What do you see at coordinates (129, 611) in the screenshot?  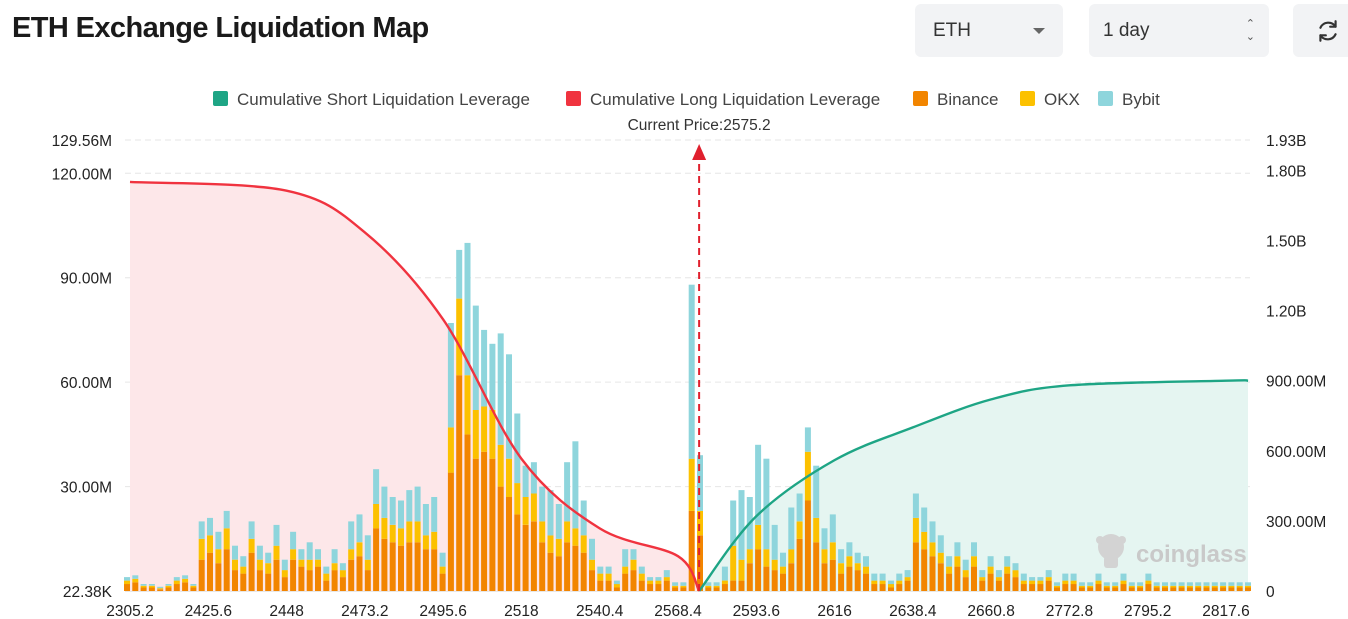 I see `x-tick-label: 2305.2` at bounding box center [129, 611].